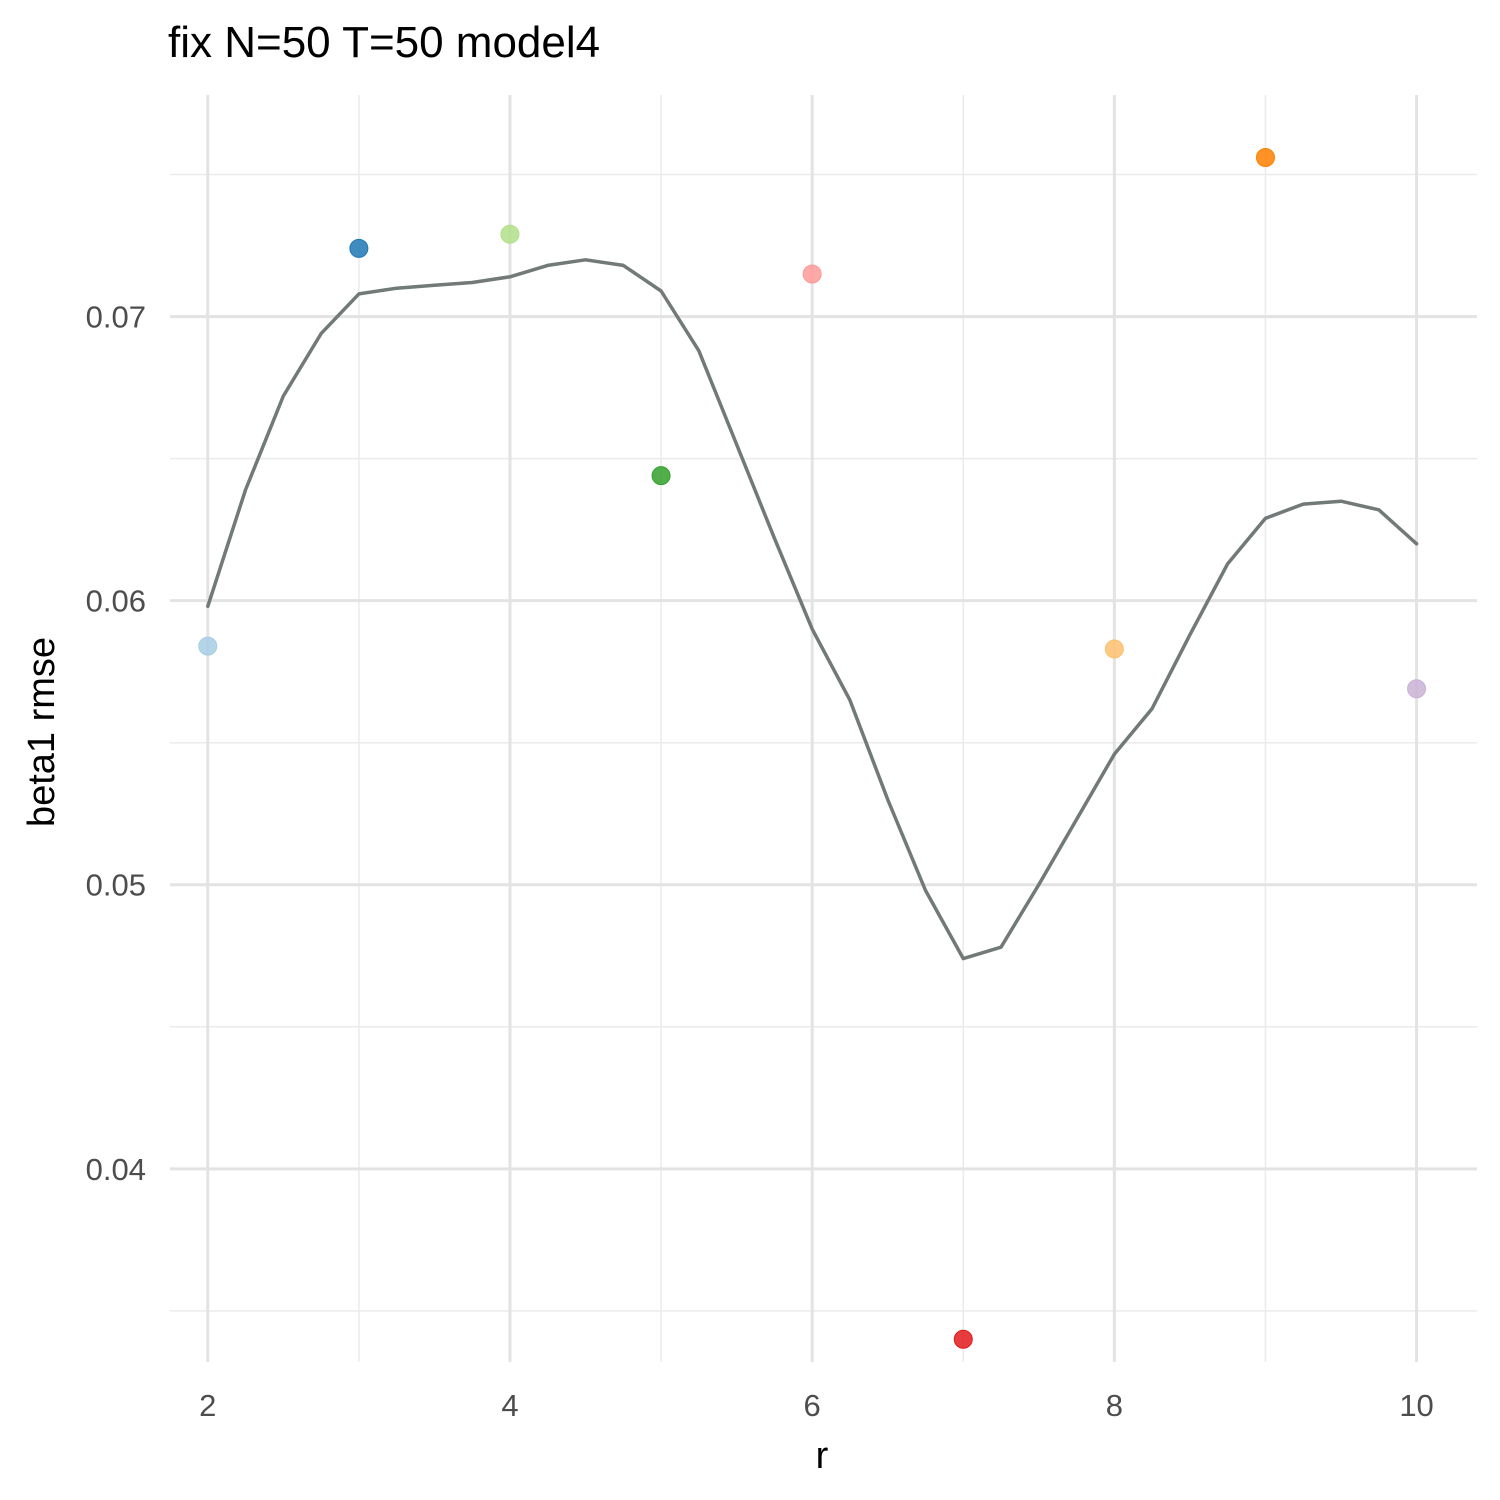 The height and width of the screenshot is (1500, 1500). I want to click on y-axis-title: beta1 rmse, so click(42, 732).